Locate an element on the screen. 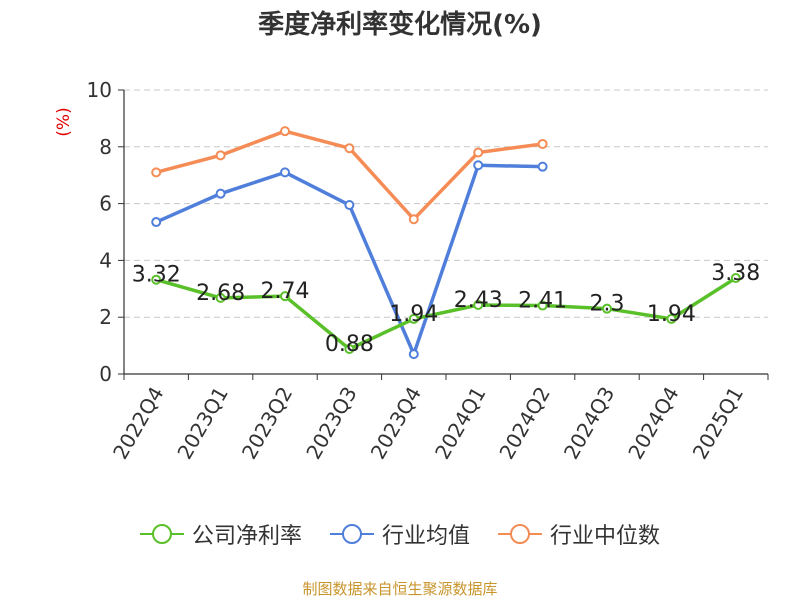 The image size is (800, 600). y-tick-label: 0 is located at coordinates (105, 374).